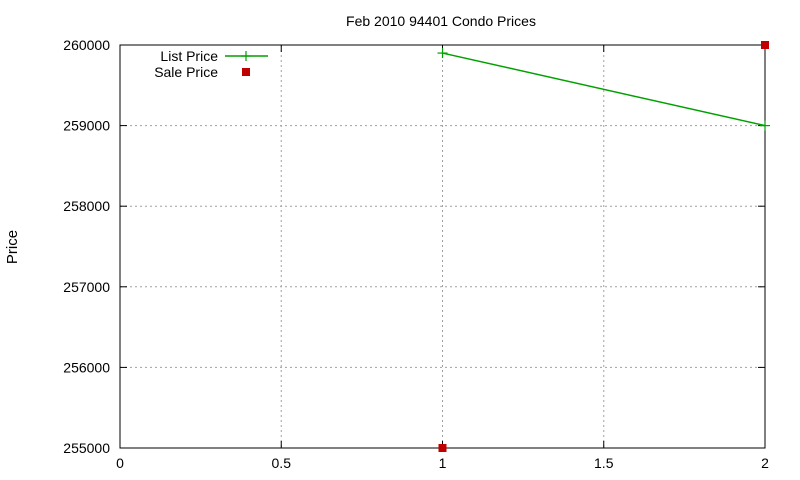 The height and width of the screenshot is (480, 800). I want to click on chart-title: Feb 2010 94401 Condo Prices, so click(441, 21).